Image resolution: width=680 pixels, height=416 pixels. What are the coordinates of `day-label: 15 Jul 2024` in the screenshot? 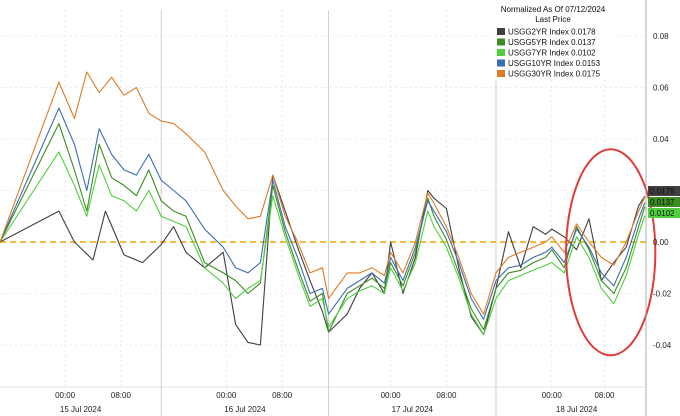 It's located at (81, 409).